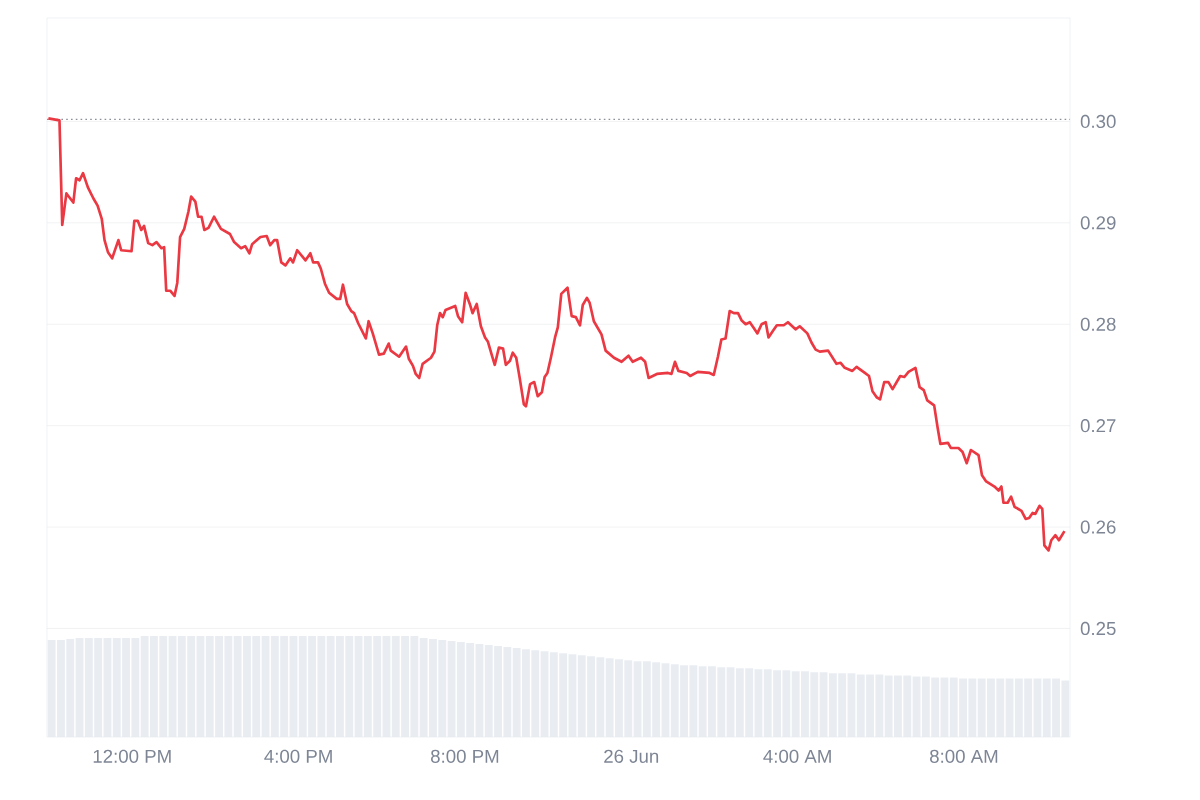 Image resolution: width=1200 pixels, height=800 pixels. What do you see at coordinates (1098, 426) in the screenshot?
I see `y-tick-label: 0.27` at bounding box center [1098, 426].